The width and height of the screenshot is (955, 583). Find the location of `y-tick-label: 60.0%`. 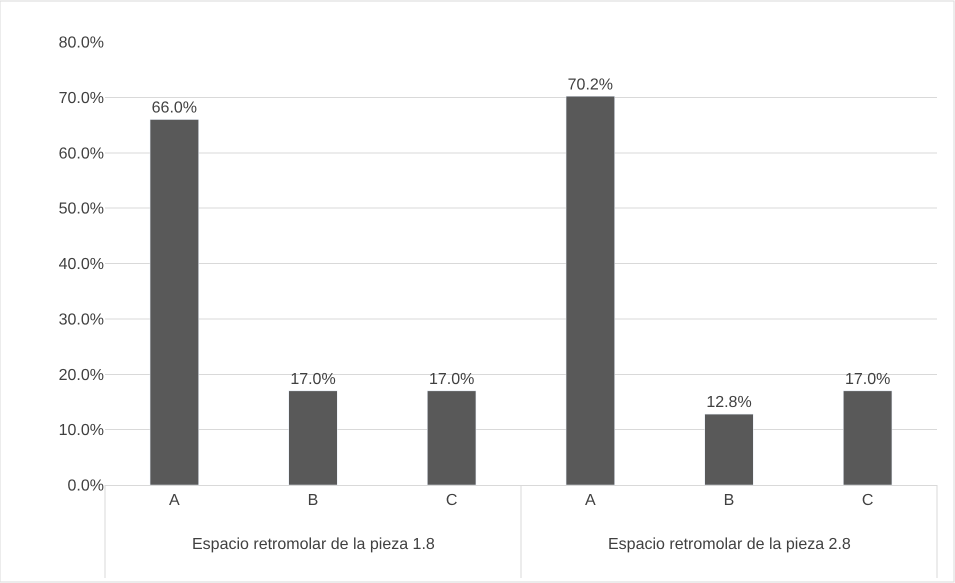

y-tick-label: 60.0% is located at coordinates (81, 153).